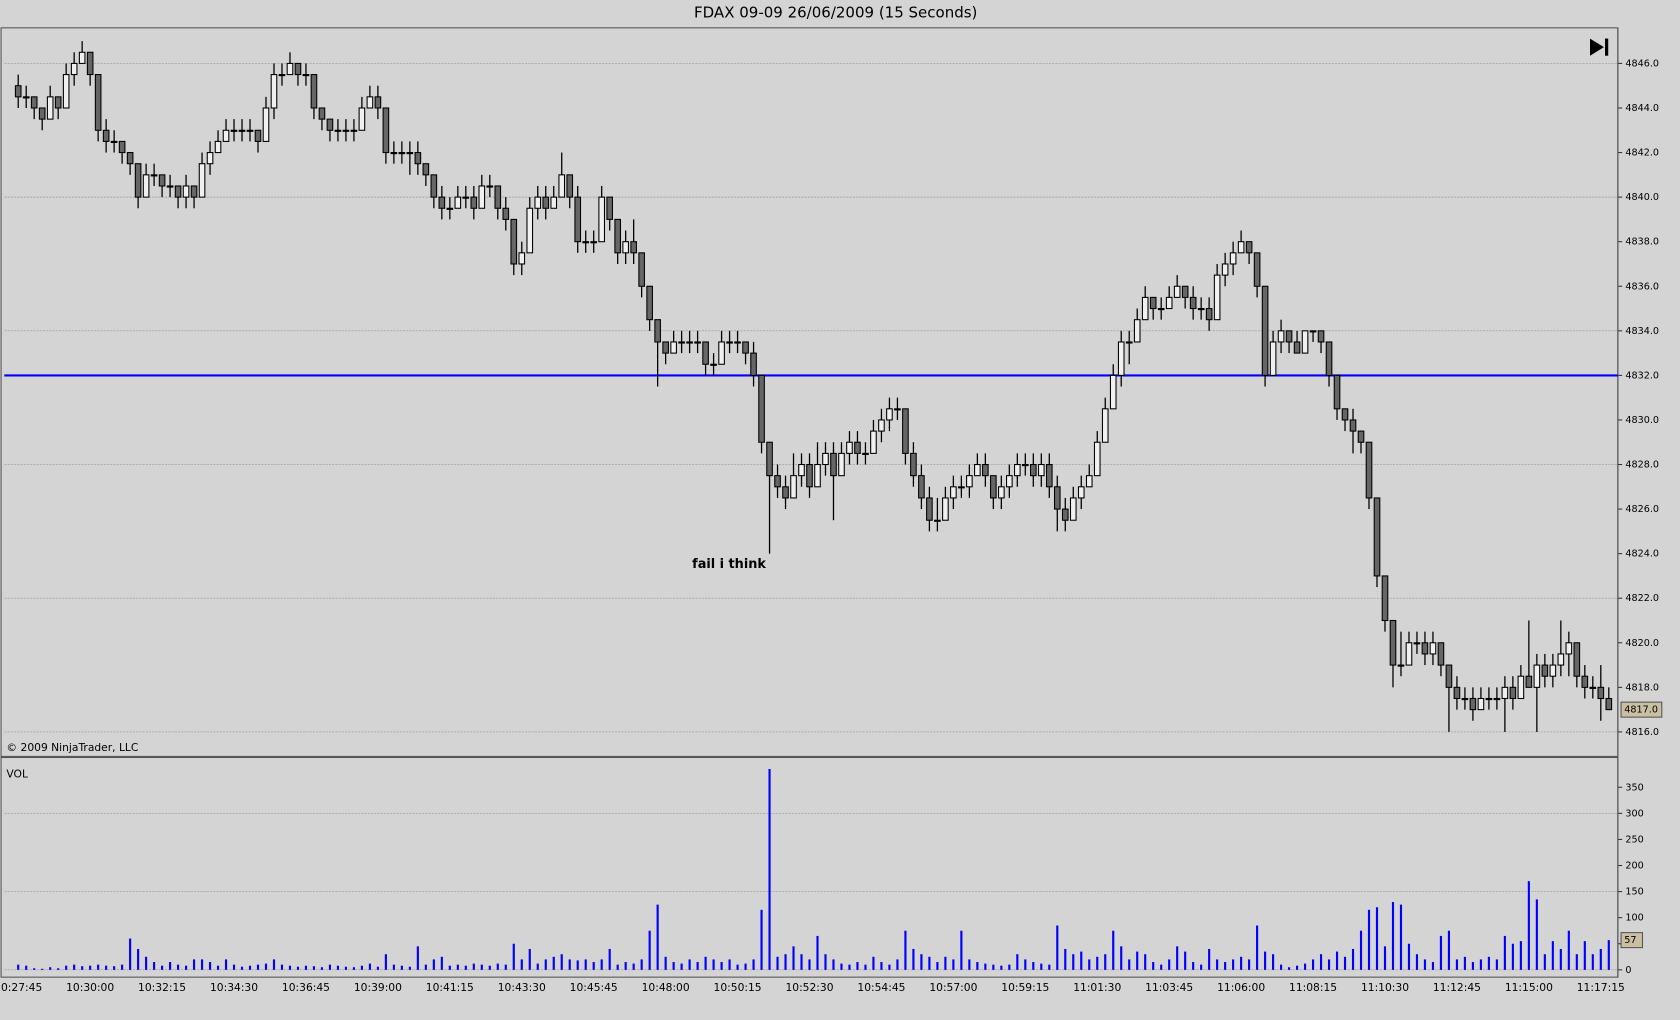 The height and width of the screenshot is (1020, 1680). What do you see at coordinates (729, 564) in the screenshot?
I see `annotation: fail i think` at bounding box center [729, 564].